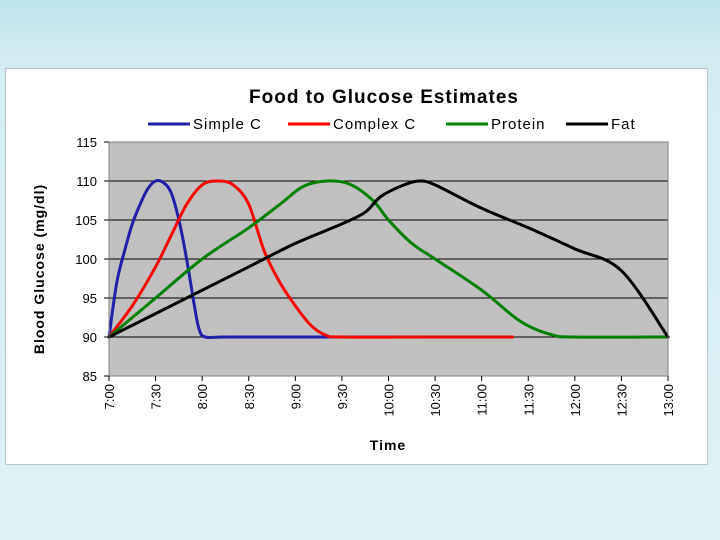 Image resolution: width=720 pixels, height=540 pixels. I want to click on x-tick-label: 9:00, so click(295, 396).